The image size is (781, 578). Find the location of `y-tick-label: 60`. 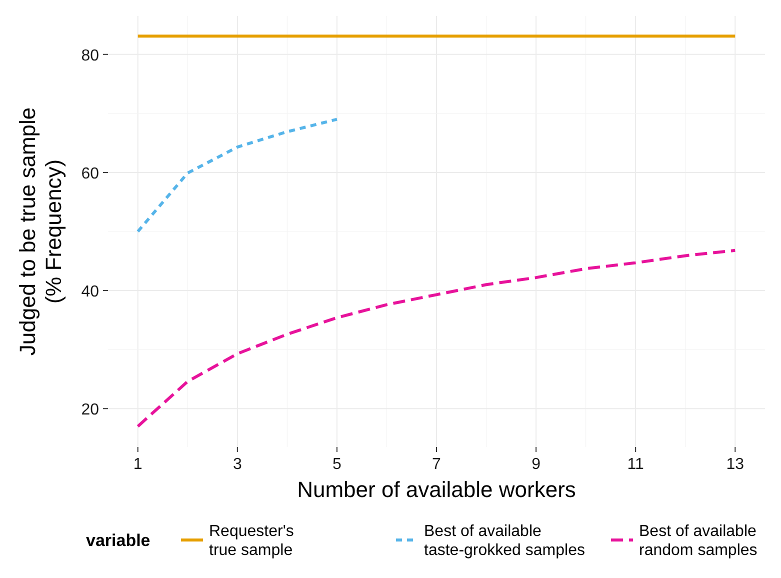

y-tick-label: 60 is located at coordinates (90, 173).